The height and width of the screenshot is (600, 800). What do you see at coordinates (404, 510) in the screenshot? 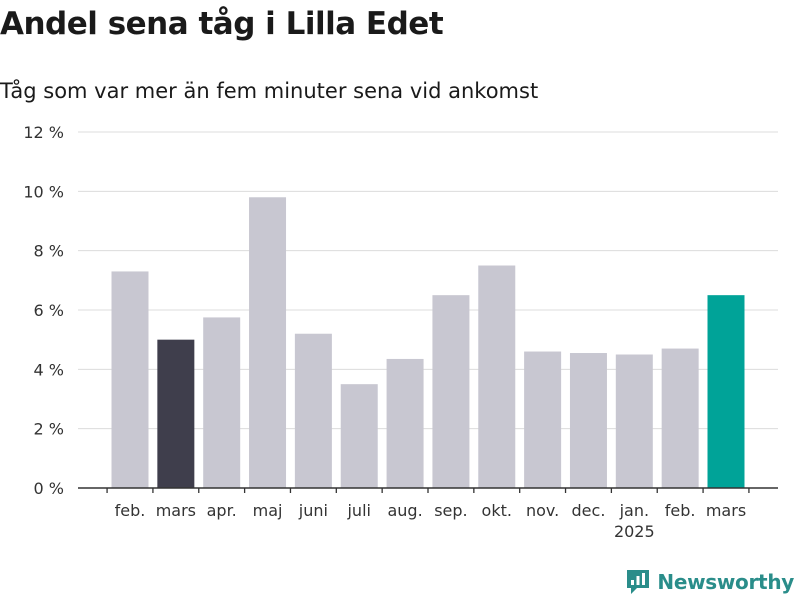
I see `x-tick-label: aug.` at bounding box center [404, 510].